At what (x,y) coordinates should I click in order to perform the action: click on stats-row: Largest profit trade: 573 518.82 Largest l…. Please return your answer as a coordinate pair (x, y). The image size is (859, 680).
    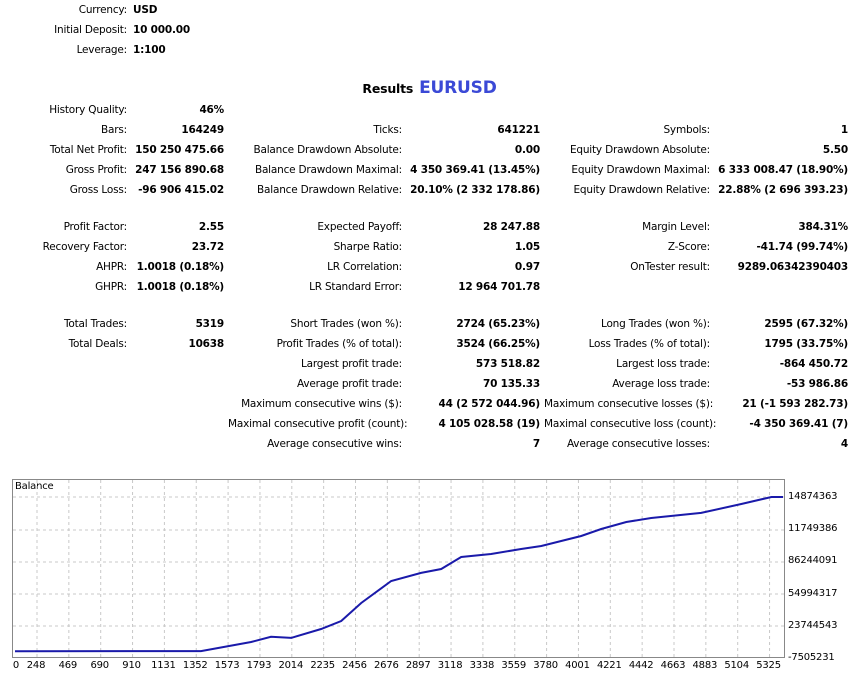
    Looking at the image, I should click on (429, 364).